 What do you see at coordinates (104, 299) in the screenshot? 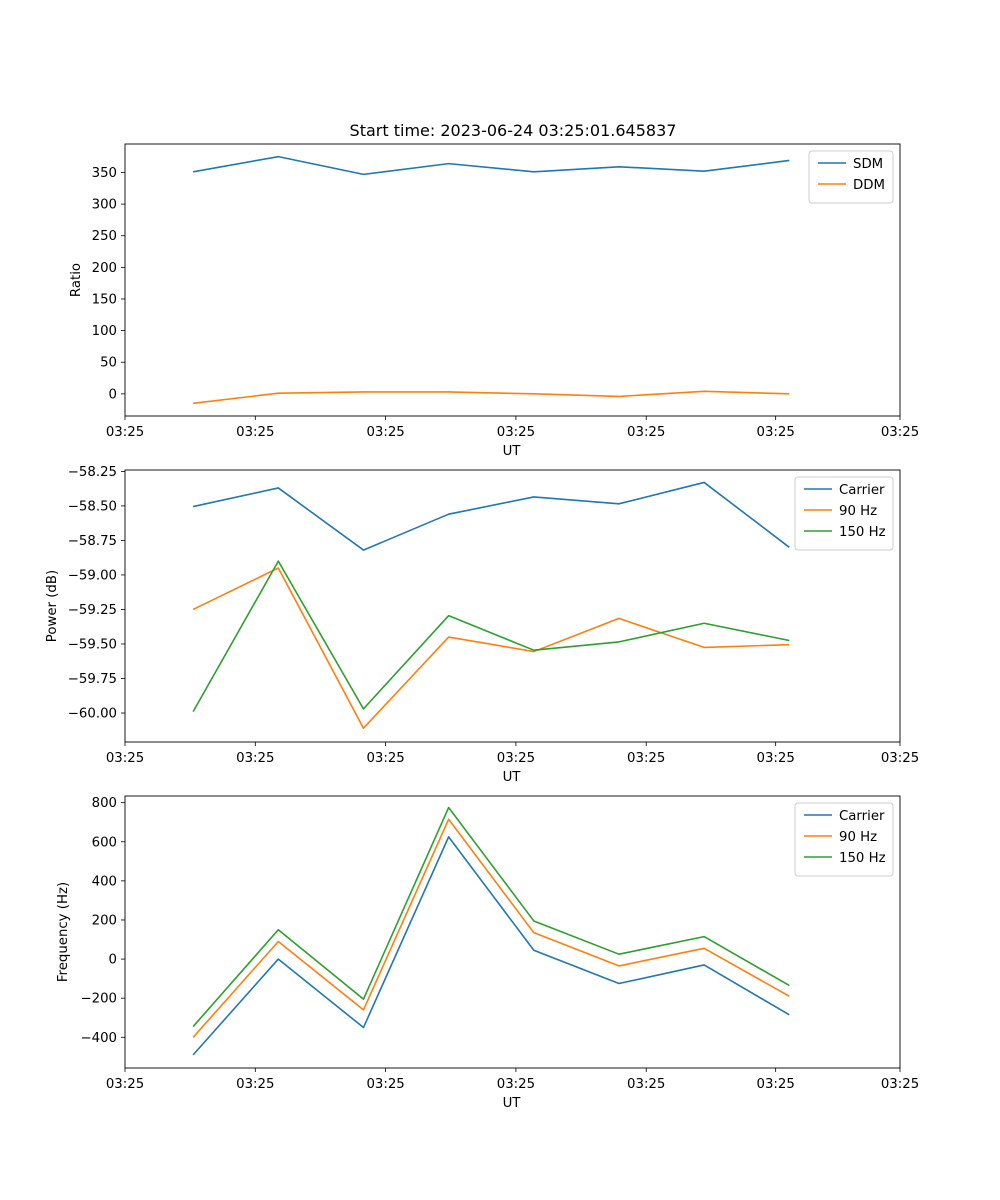
I see `y-tick-label: 150` at bounding box center [104, 299].